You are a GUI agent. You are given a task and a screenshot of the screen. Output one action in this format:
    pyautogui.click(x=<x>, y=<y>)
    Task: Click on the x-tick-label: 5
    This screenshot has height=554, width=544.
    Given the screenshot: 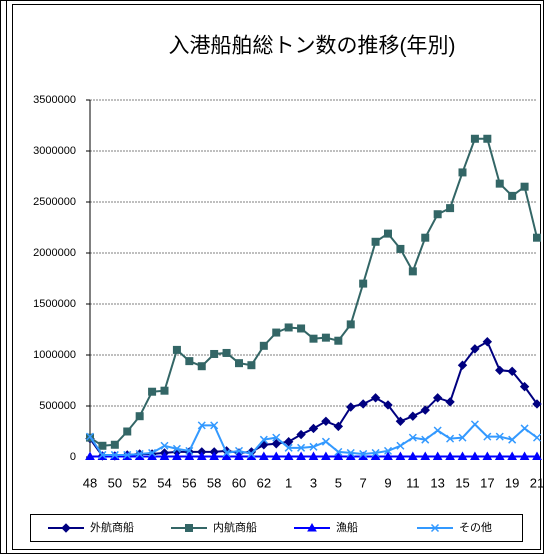 What is the action you would take?
    pyautogui.click(x=338, y=482)
    